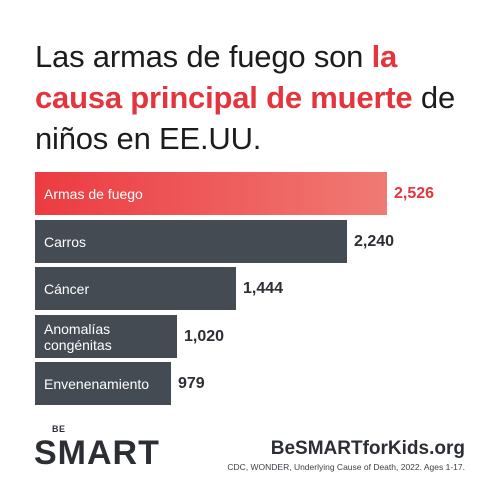  Describe the element at coordinates (97, 384) in the screenshot. I see `bar-label-4: Envenenamiento` at that location.